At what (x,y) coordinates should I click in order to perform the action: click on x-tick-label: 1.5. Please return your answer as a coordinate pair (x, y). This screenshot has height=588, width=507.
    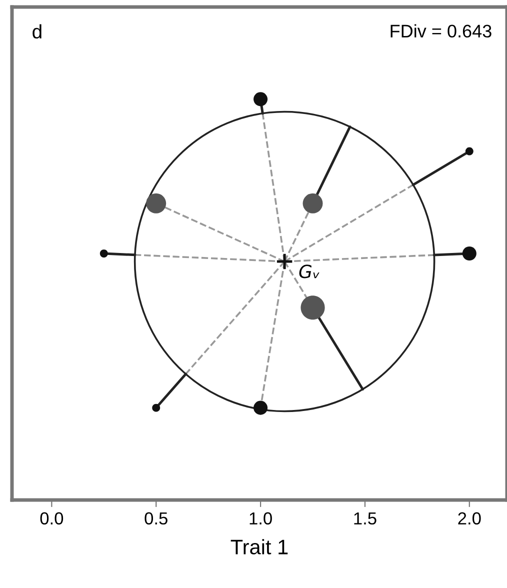
    Looking at the image, I should click on (365, 518).